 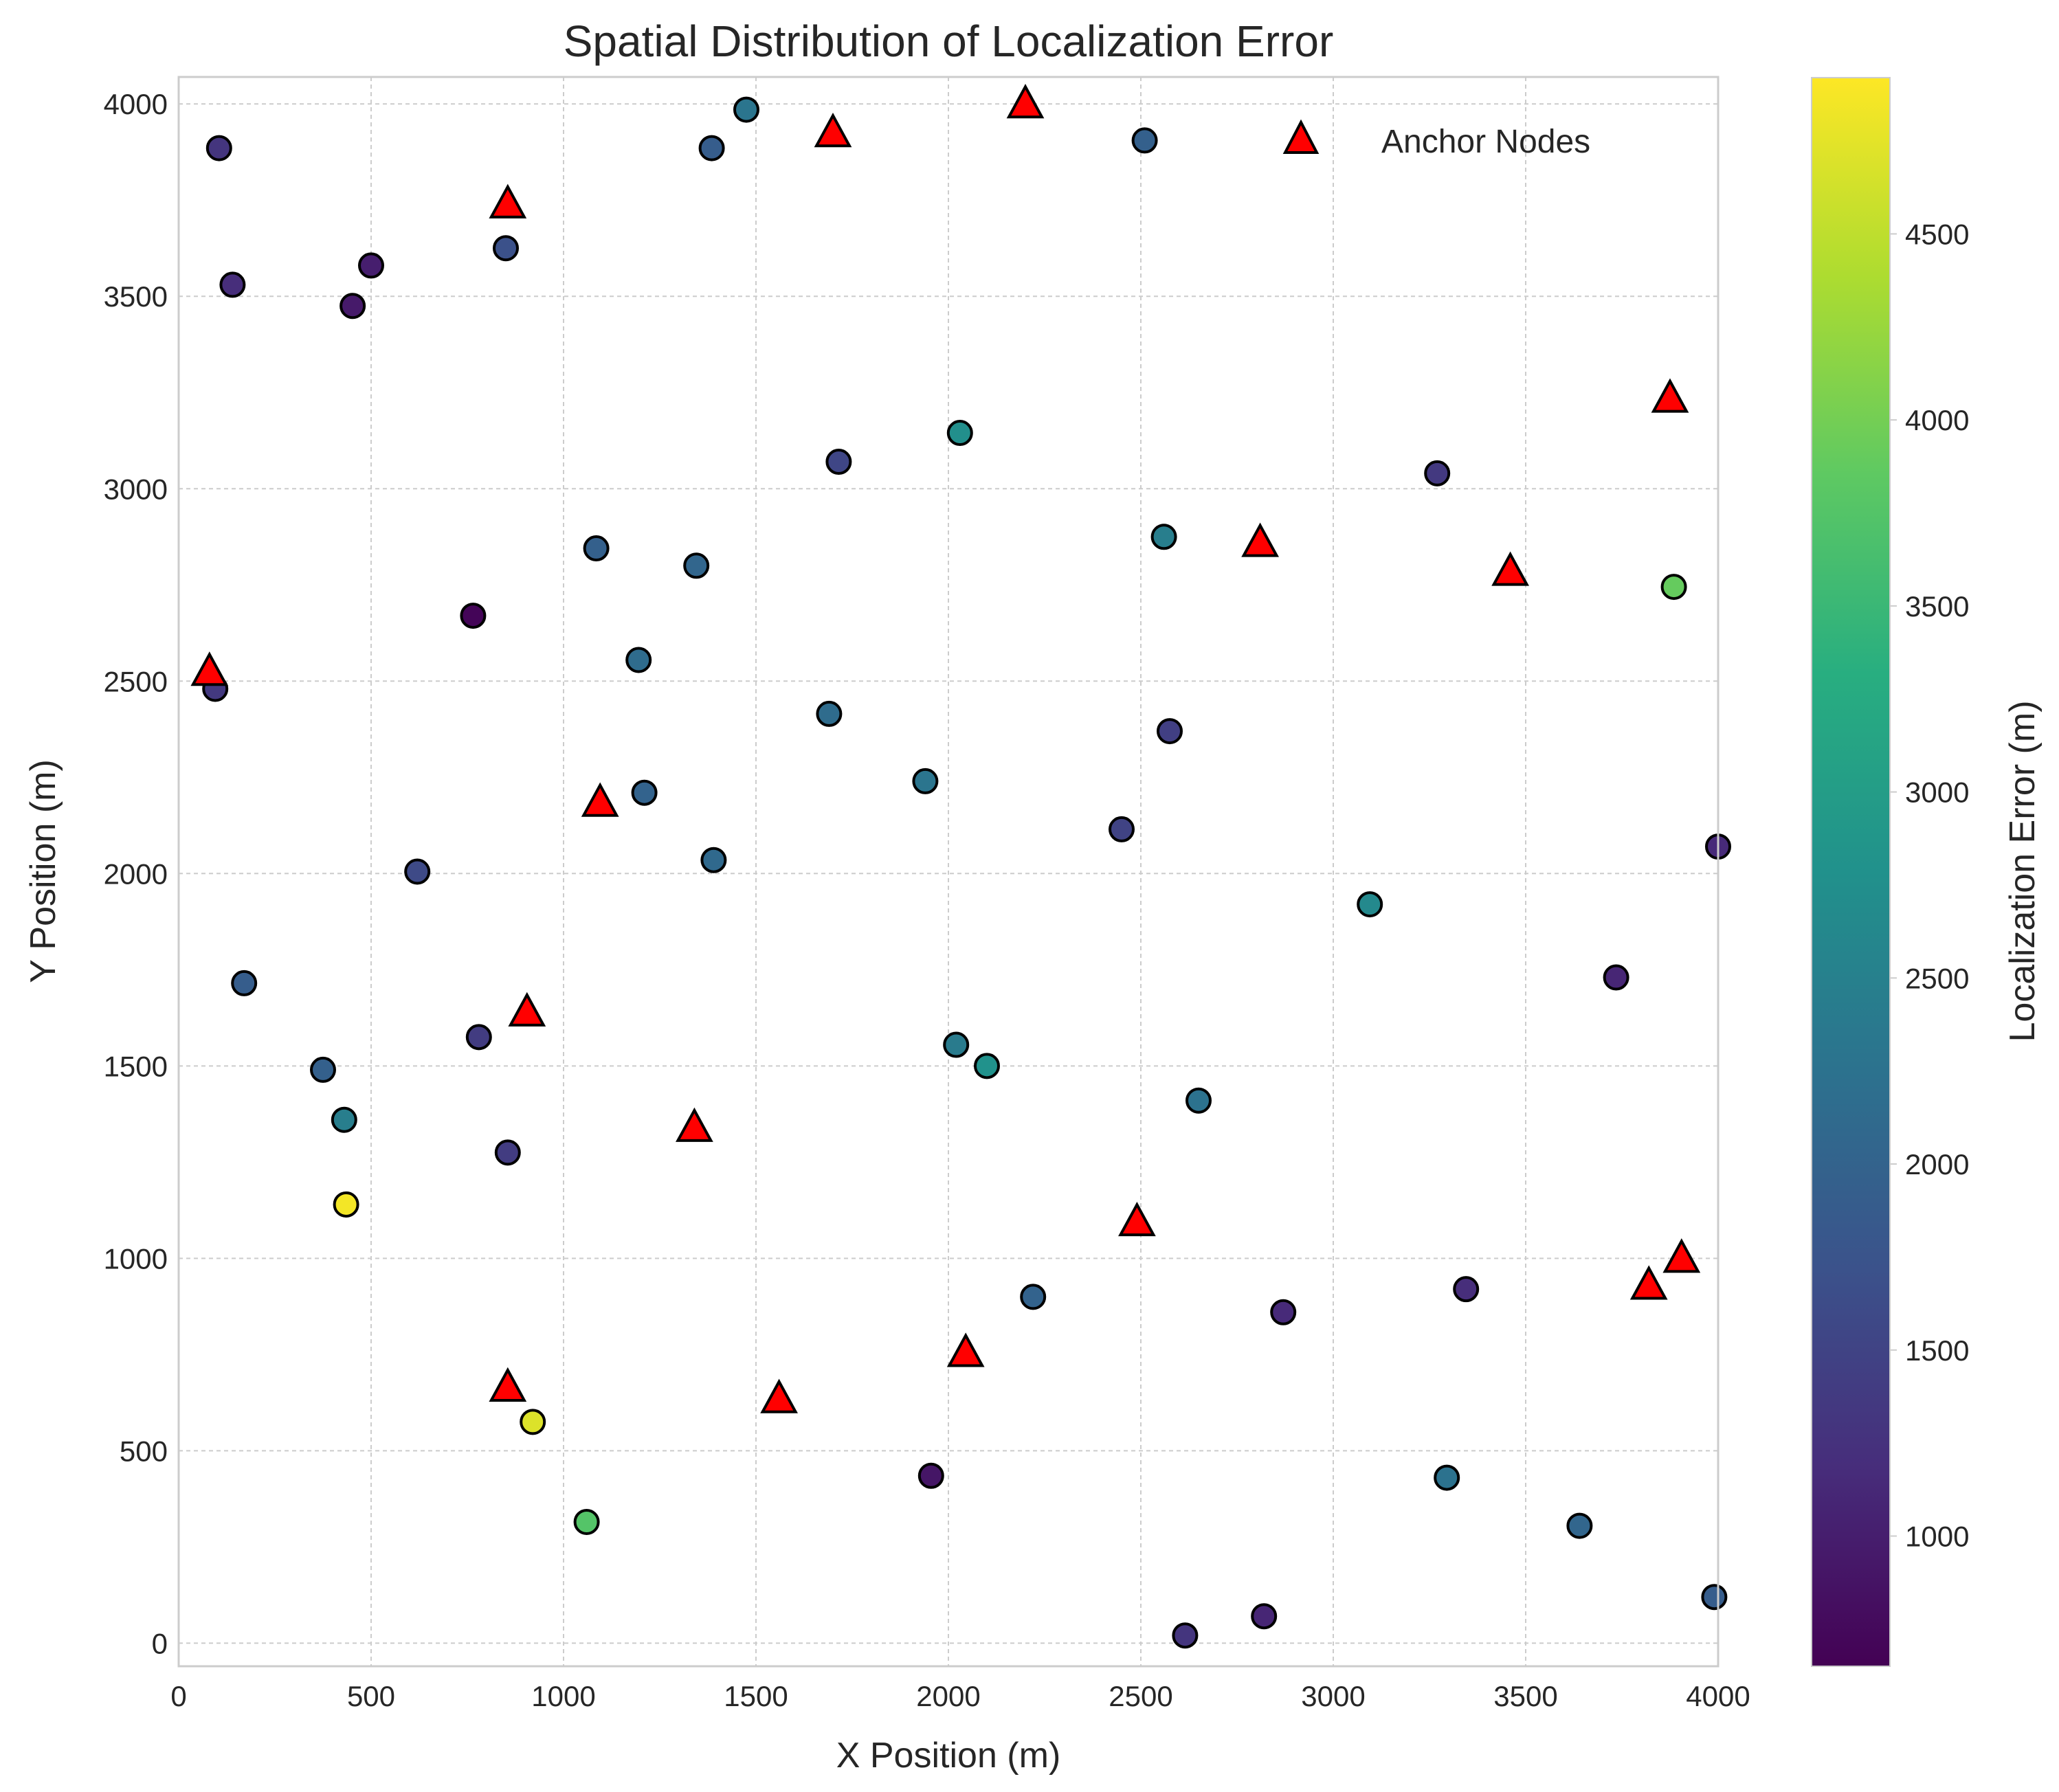 What do you see at coordinates (136, 681) in the screenshot?
I see `y-tick-label: 2500` at bounding box center [136, 681].